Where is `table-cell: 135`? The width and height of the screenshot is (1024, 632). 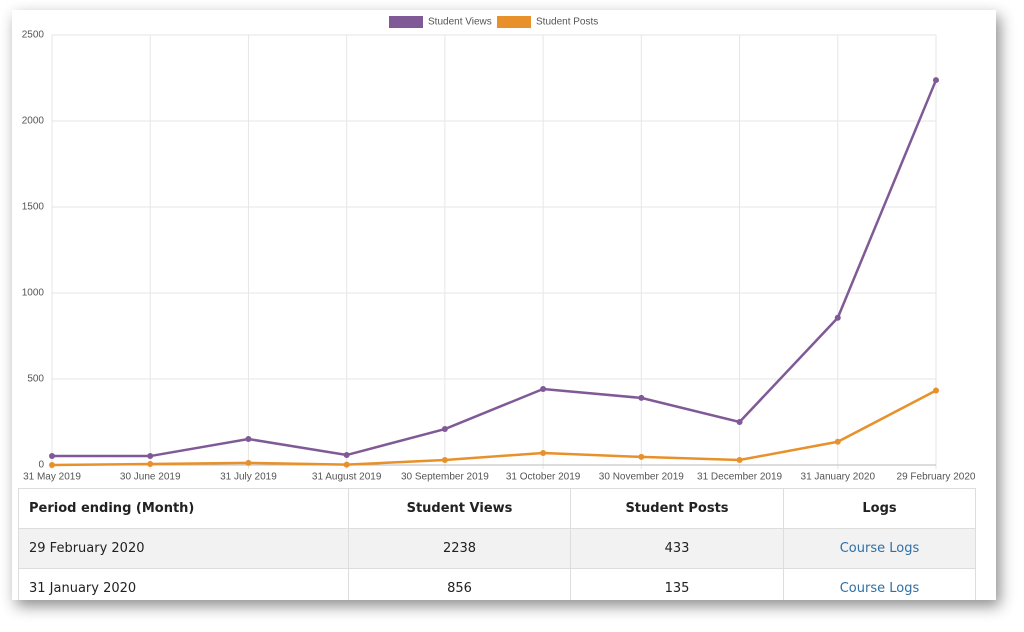
table-cell: 135 is located at coordinates (677, 584).